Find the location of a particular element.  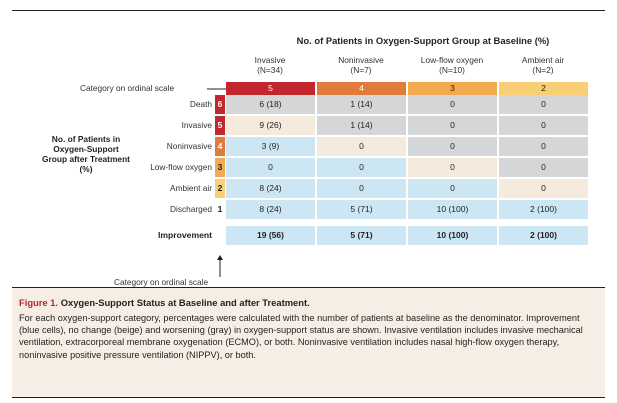

after-ordinal: 2 is located at coordinates (220, 188).